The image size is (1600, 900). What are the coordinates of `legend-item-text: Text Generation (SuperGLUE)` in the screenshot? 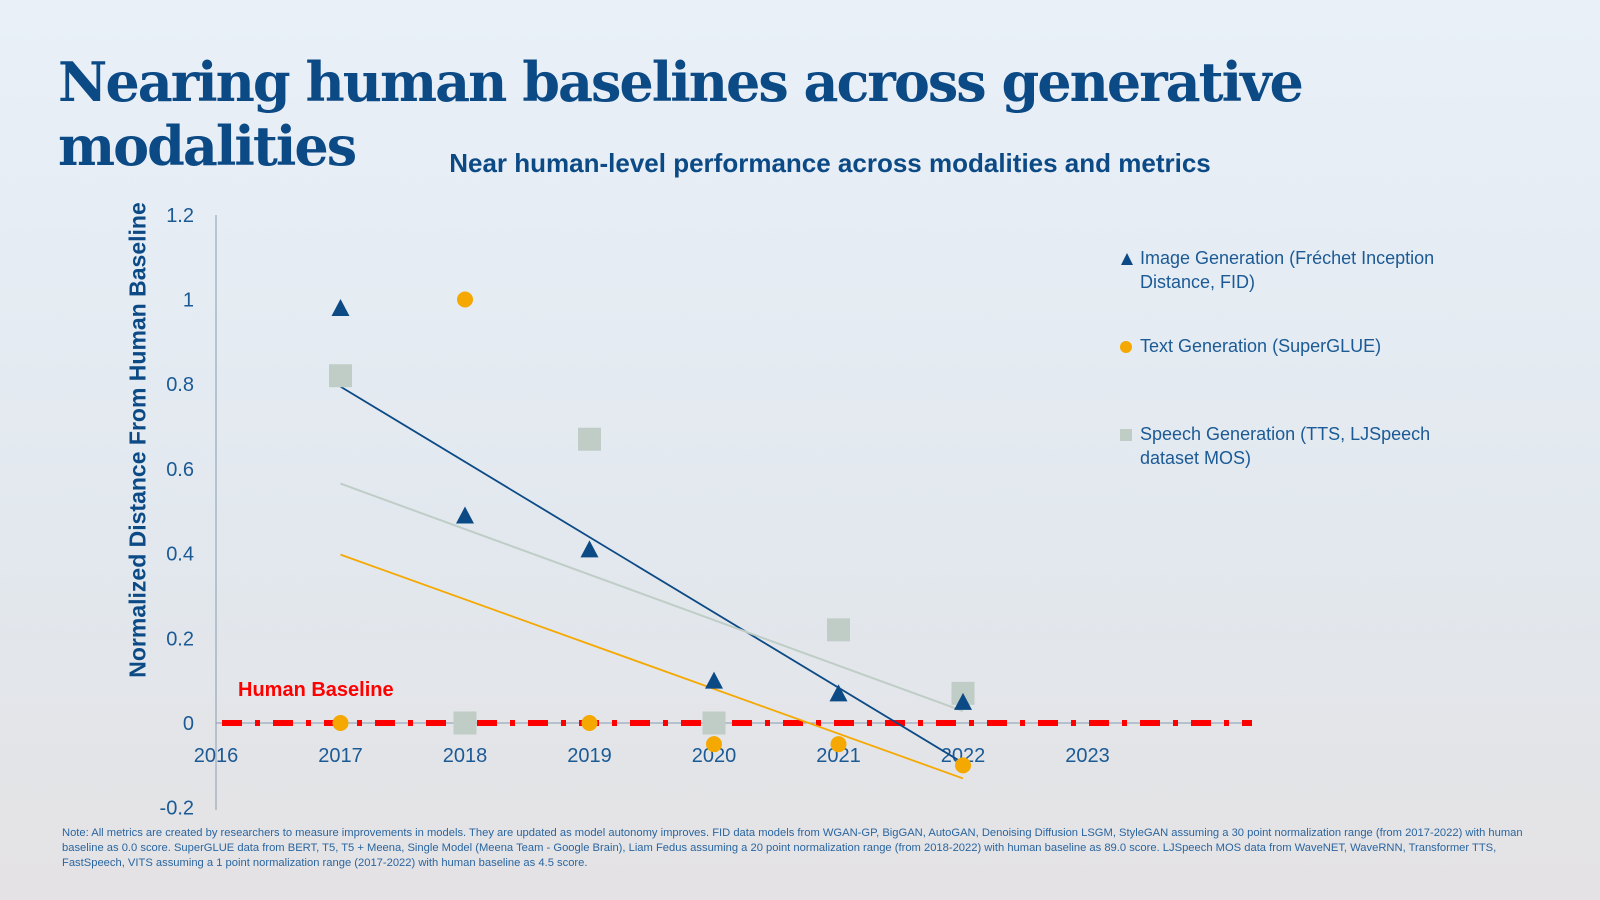 It's located at (1300, 346).